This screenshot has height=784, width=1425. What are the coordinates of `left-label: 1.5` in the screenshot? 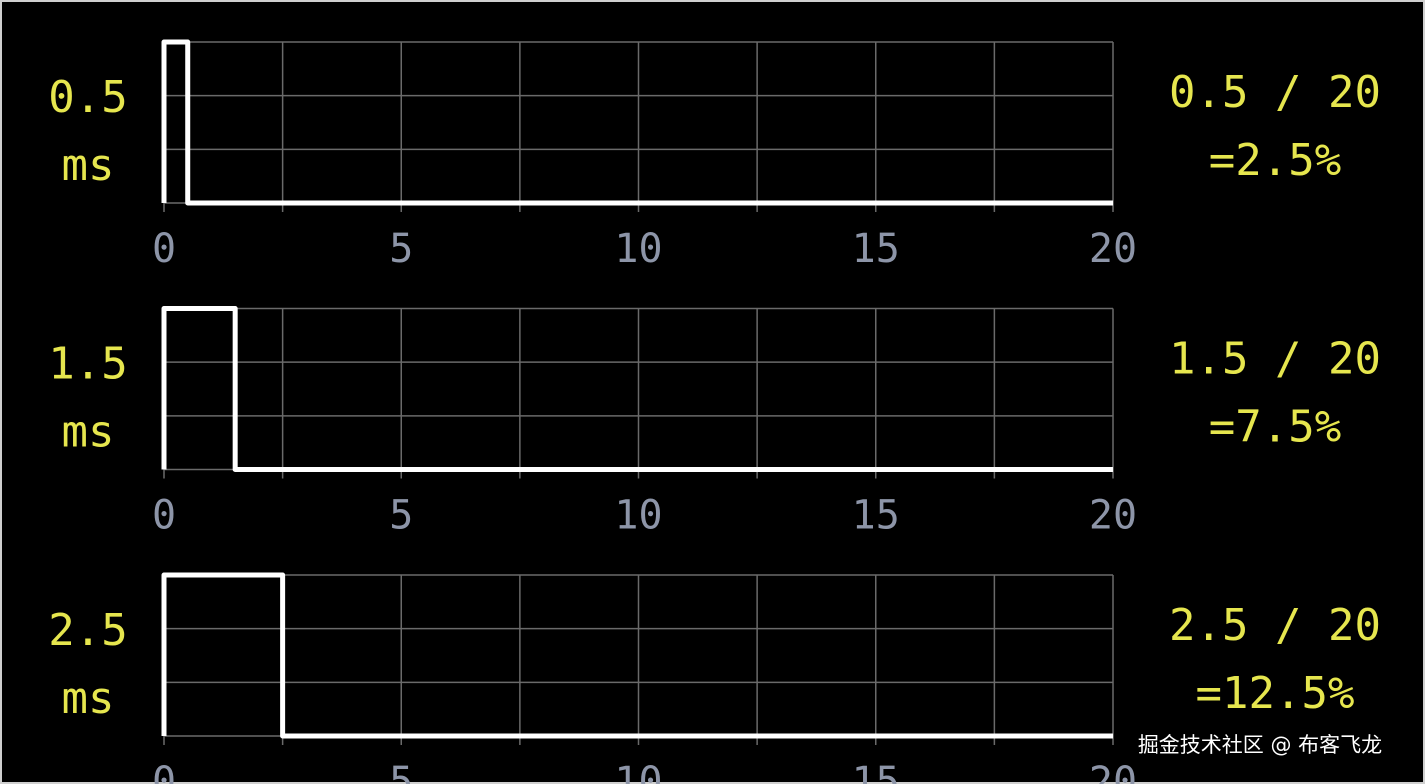 It's located at (87, 364).